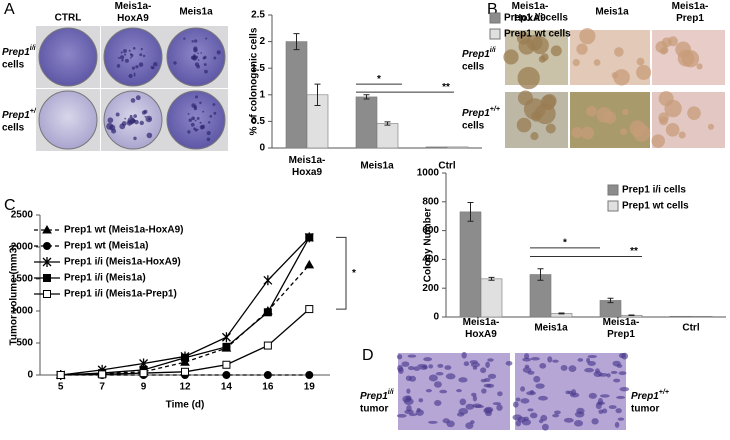 This screenshot has width=730, height=440. I want to click on x-tick-label: Meis1a-HoxA9, so click(481, 328).